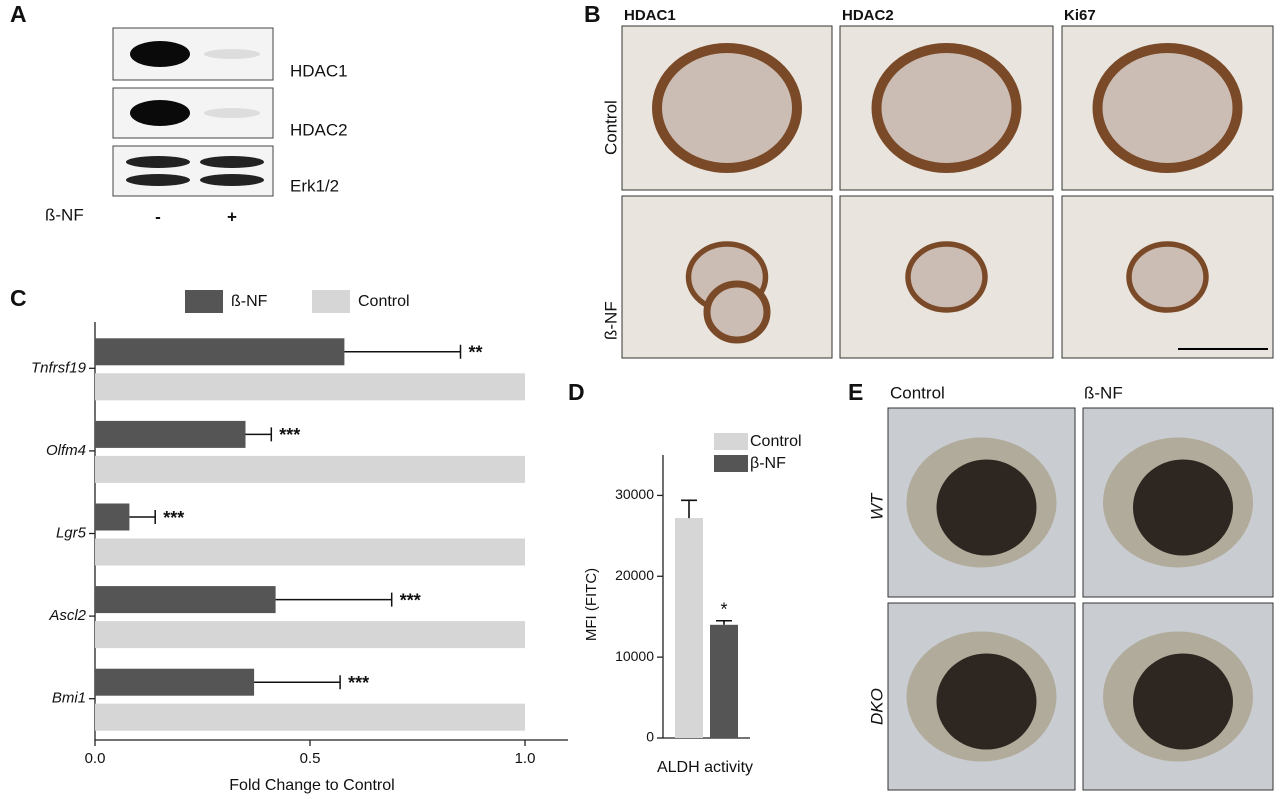 This screenshot has height=799, width=1280. I want to click on row-header: Control, so click(610, 127).